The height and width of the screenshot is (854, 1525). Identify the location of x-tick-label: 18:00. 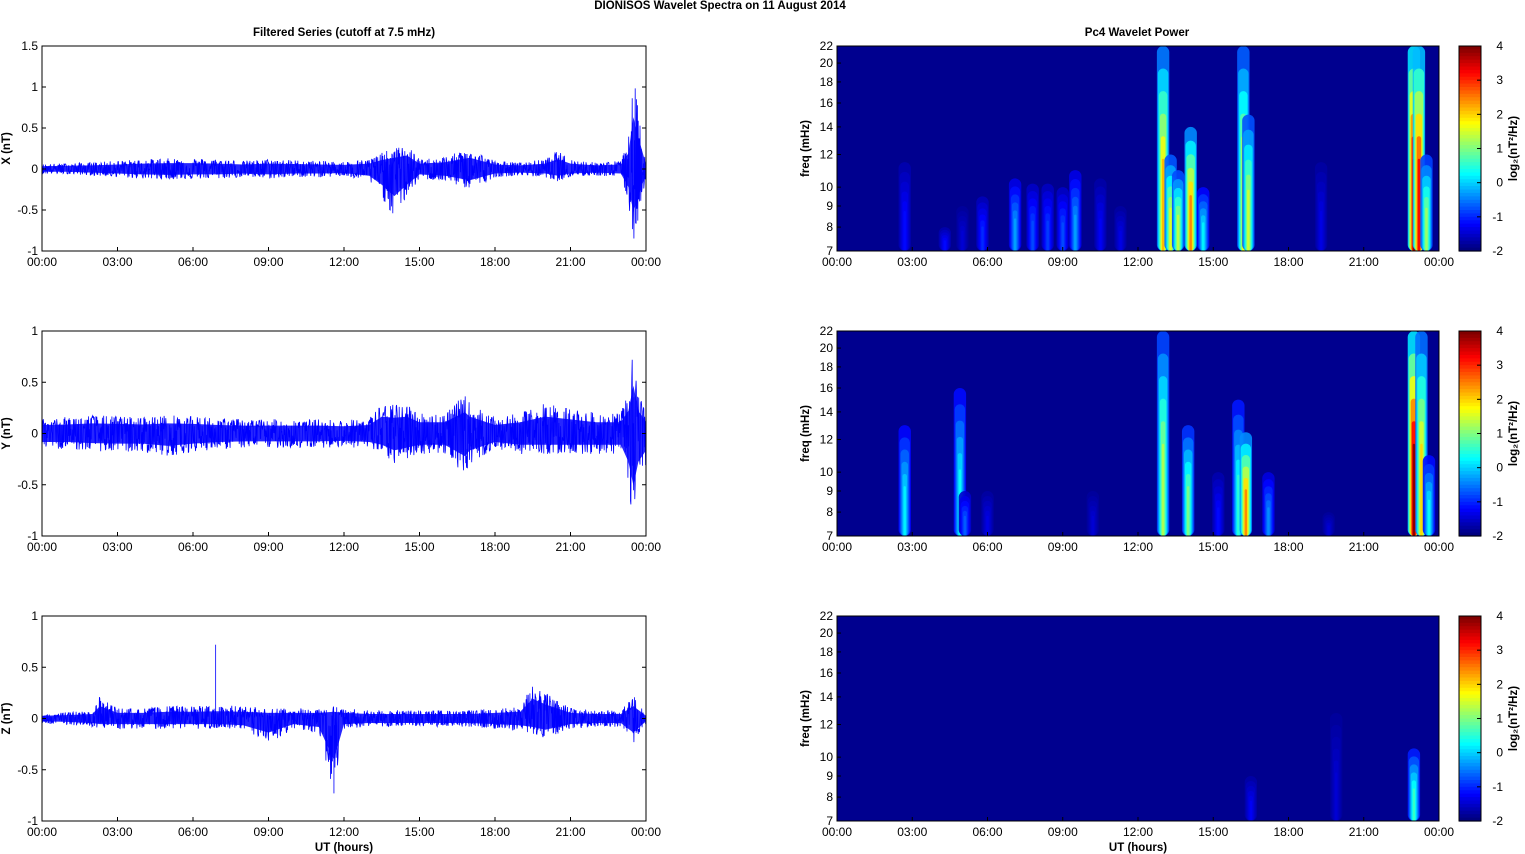
(495, 262).